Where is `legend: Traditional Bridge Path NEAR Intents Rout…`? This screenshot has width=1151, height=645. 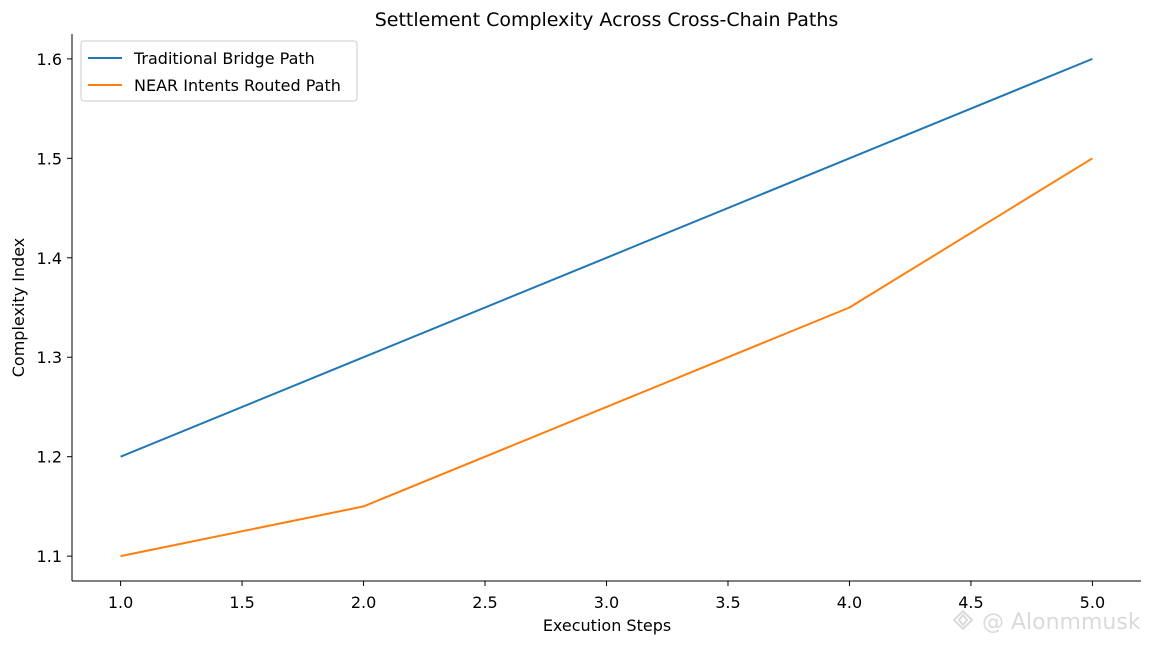 legend: Traditional Bridge Path NEAR Intents Rout… is located at coordinates (219, 71).